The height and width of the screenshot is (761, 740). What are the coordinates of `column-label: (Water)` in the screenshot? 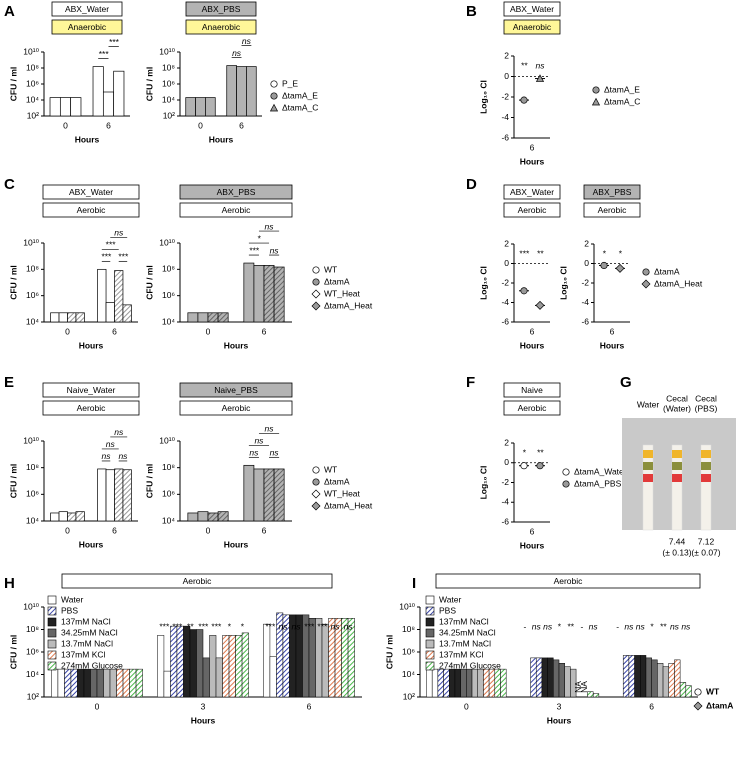 It's located at (677, 408).